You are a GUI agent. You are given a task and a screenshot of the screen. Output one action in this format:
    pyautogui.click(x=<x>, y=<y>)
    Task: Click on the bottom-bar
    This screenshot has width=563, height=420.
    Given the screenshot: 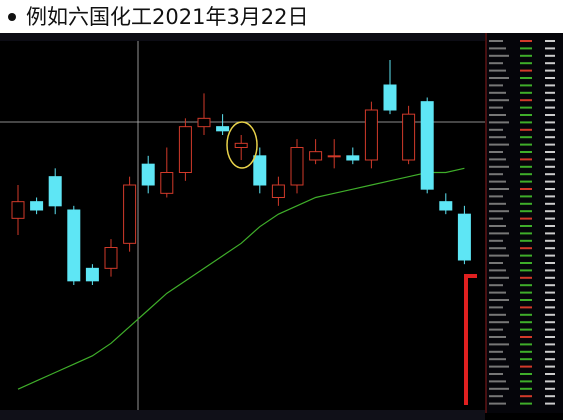 What is the action you would take?
    pyautogui.click(x=242, y=415)
    